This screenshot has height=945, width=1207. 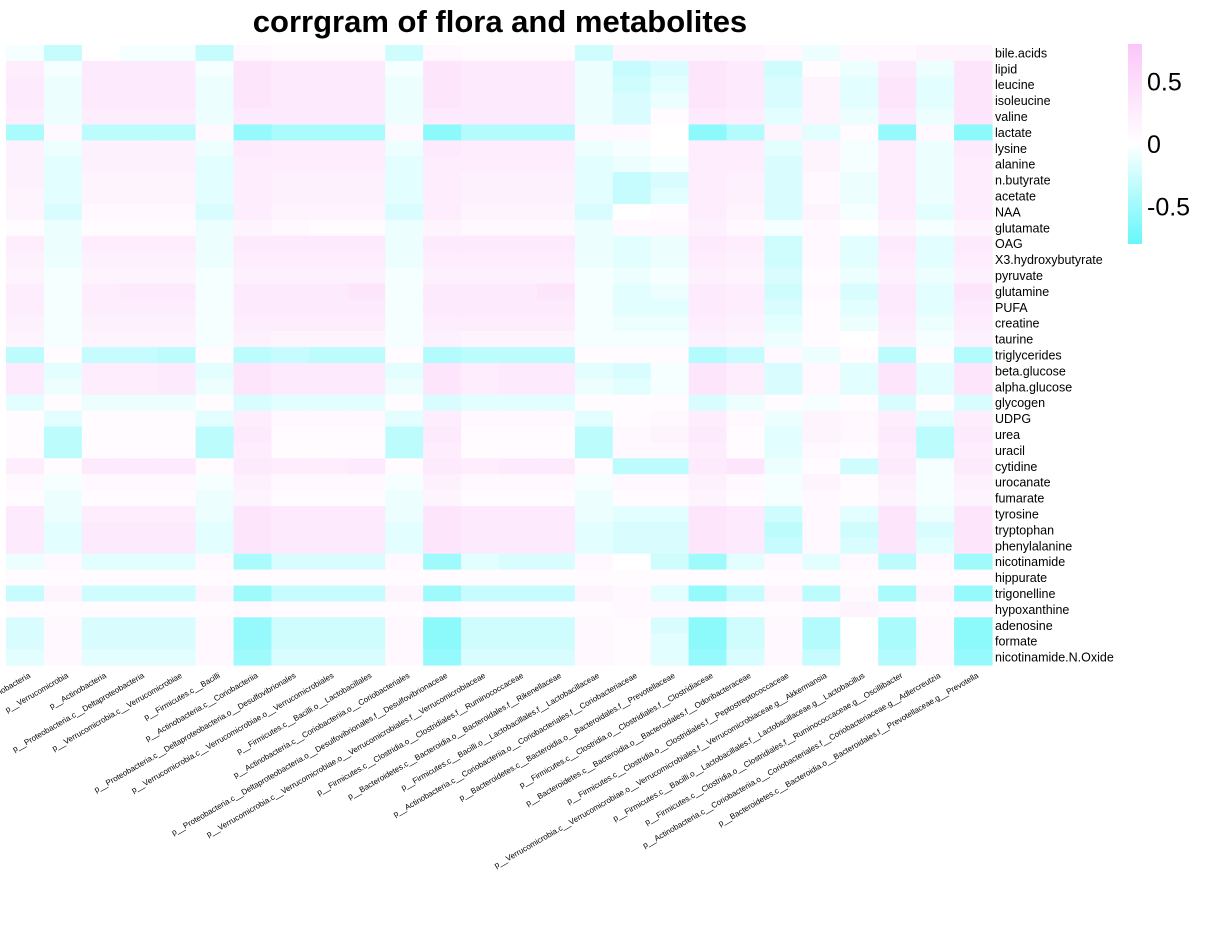 I want to click on row-label: urea, so click(x=1007, y=435).